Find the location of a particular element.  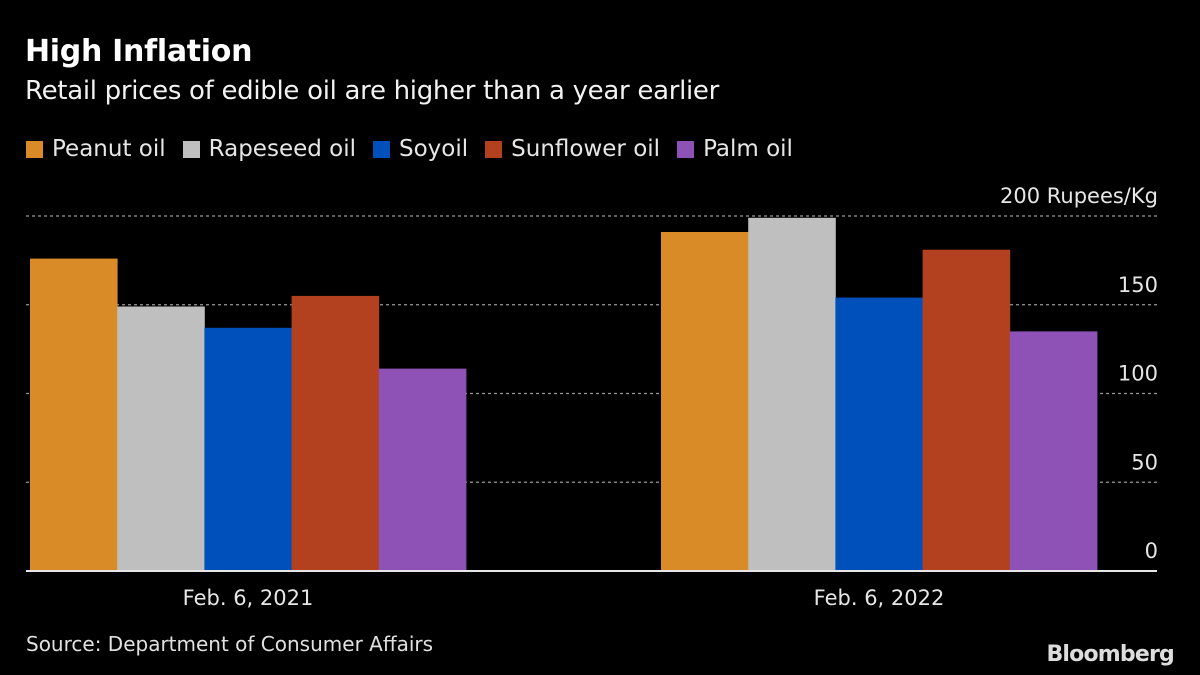

bar-peanut-oil-feb-6-2021 is located at coordinates (74, 414).